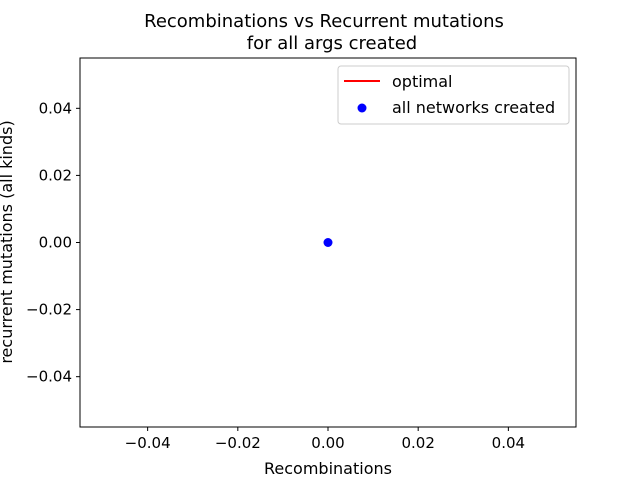  What do you see at coordinates (422, 81) in the screenshot?
I see `legend-label-optimal: optimal` at bounding box center [422, 81].